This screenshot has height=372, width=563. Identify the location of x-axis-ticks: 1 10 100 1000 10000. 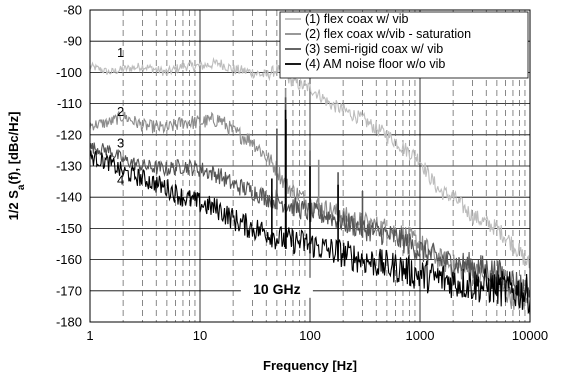
(317, 335).